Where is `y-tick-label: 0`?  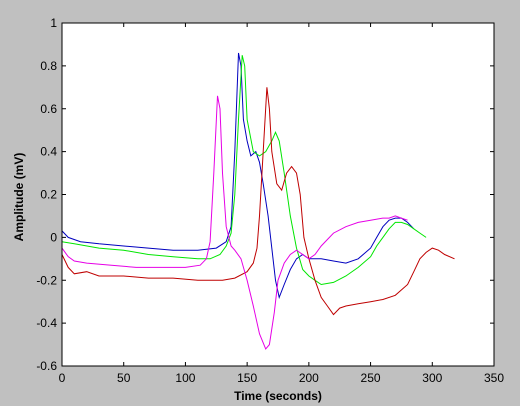 y-tick-label: 0 is located at coordinates (53, 237).